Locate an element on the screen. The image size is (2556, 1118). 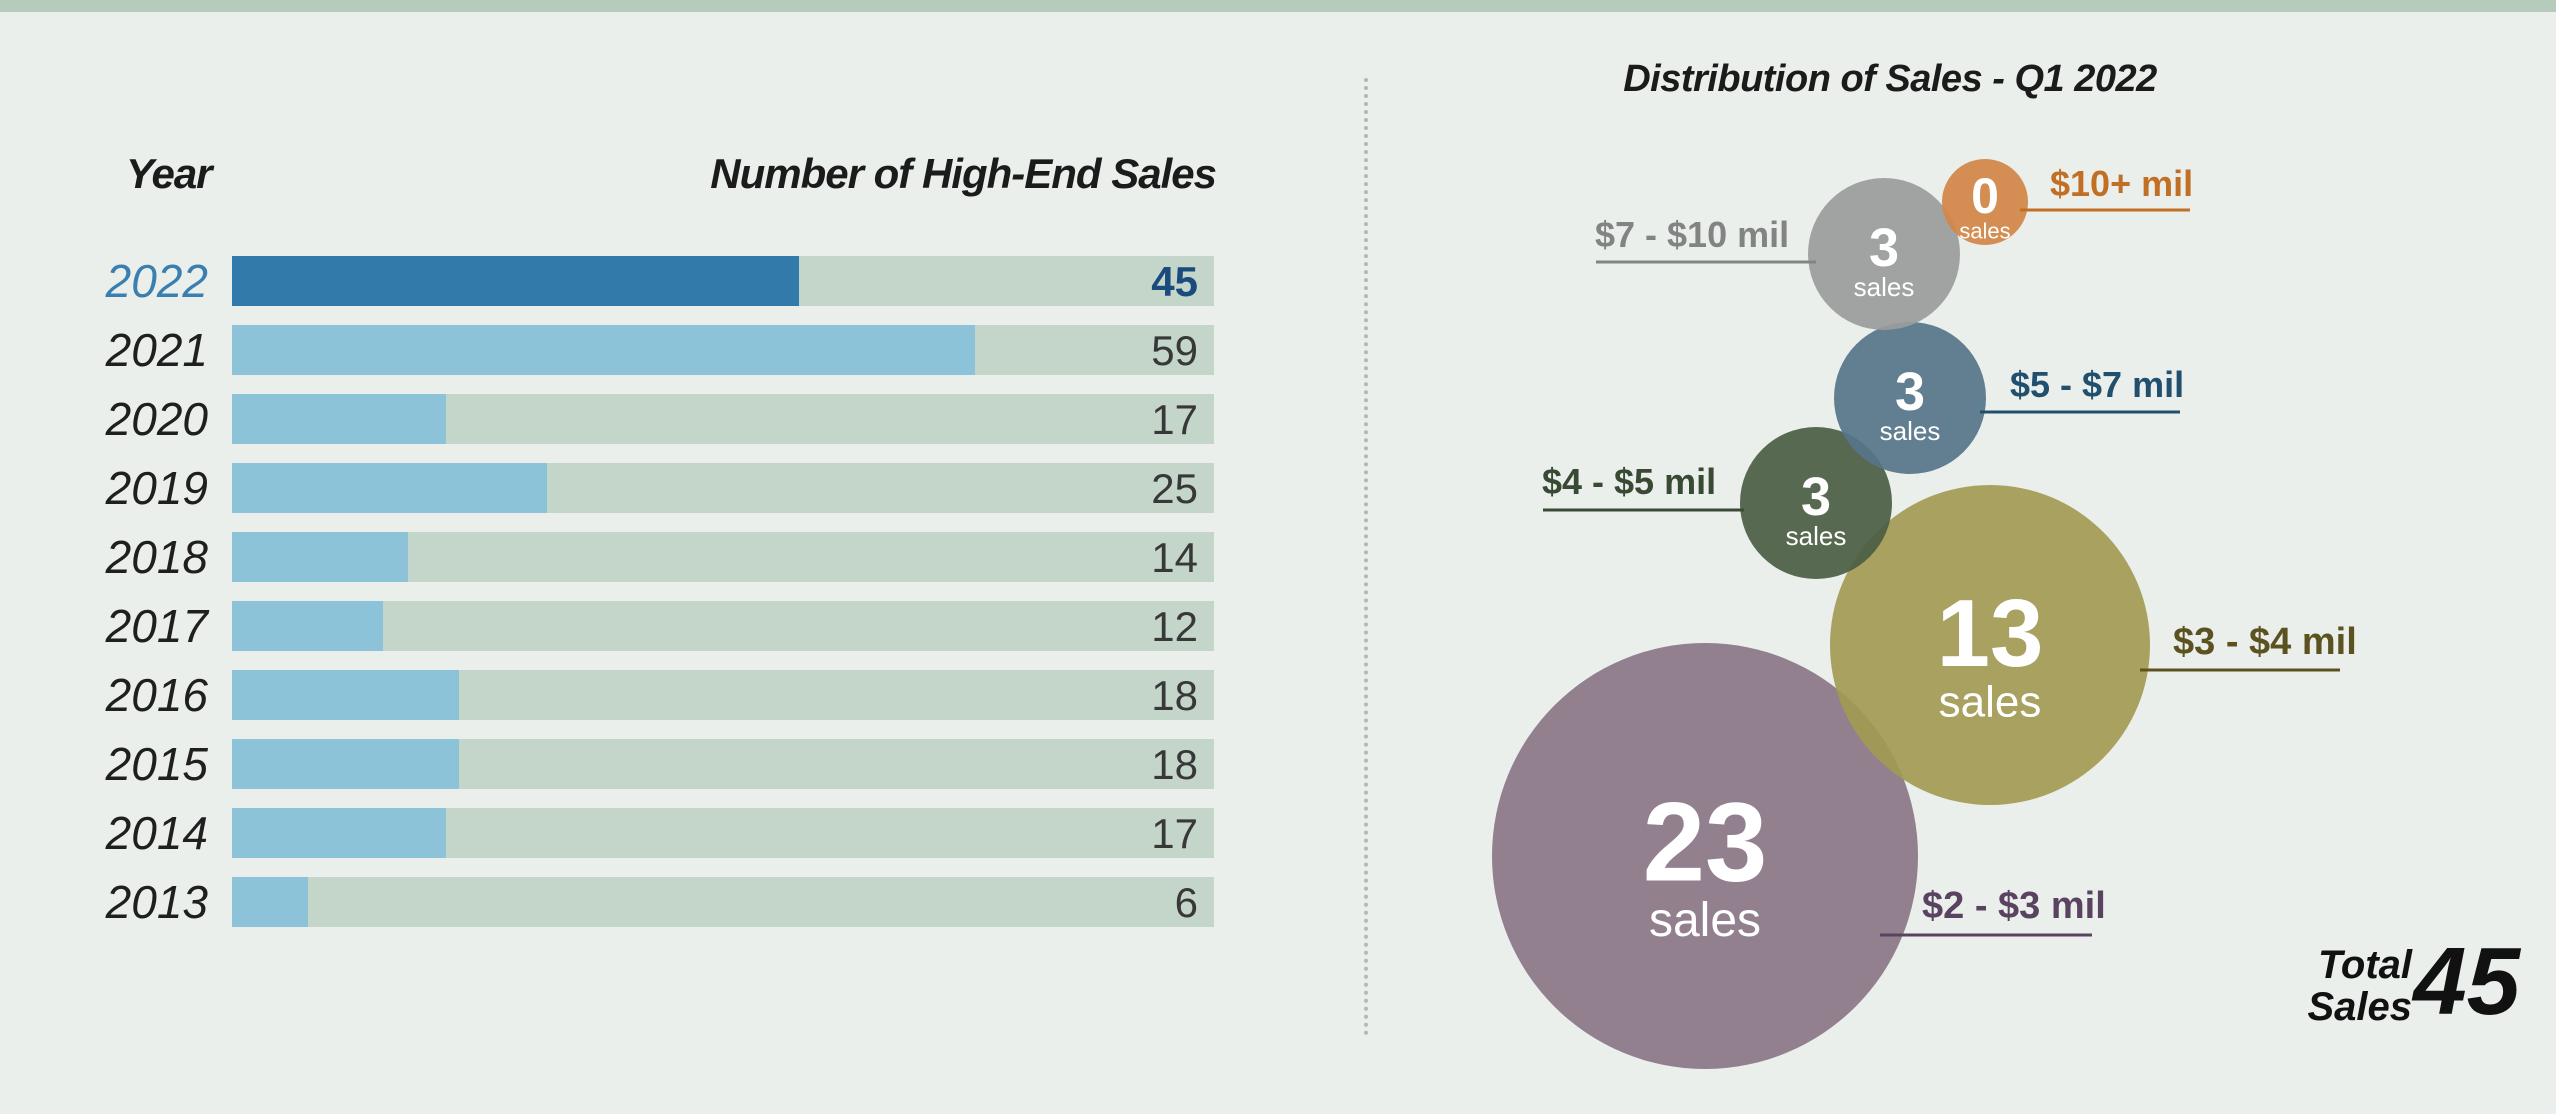
bar-value-2018: 14 is located at coordinates (1174, 557).